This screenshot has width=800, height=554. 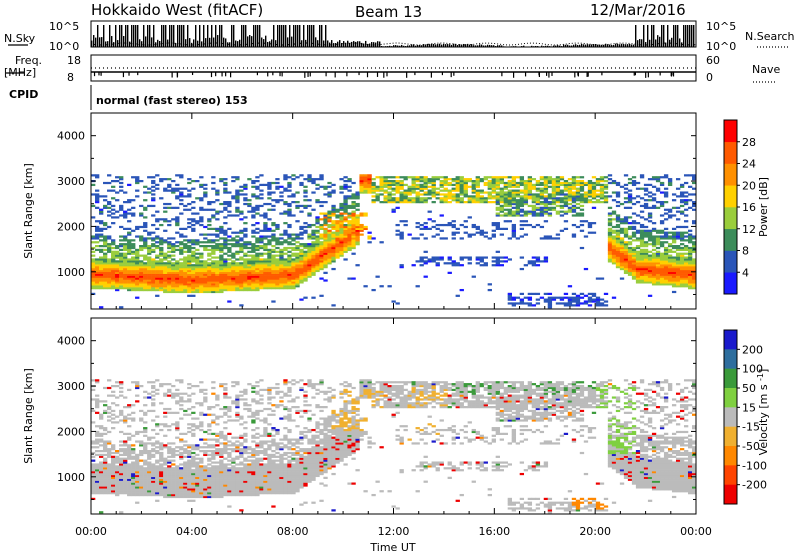 I want to click on colorbar-tick-label: 4, so click(x=745, y=272).